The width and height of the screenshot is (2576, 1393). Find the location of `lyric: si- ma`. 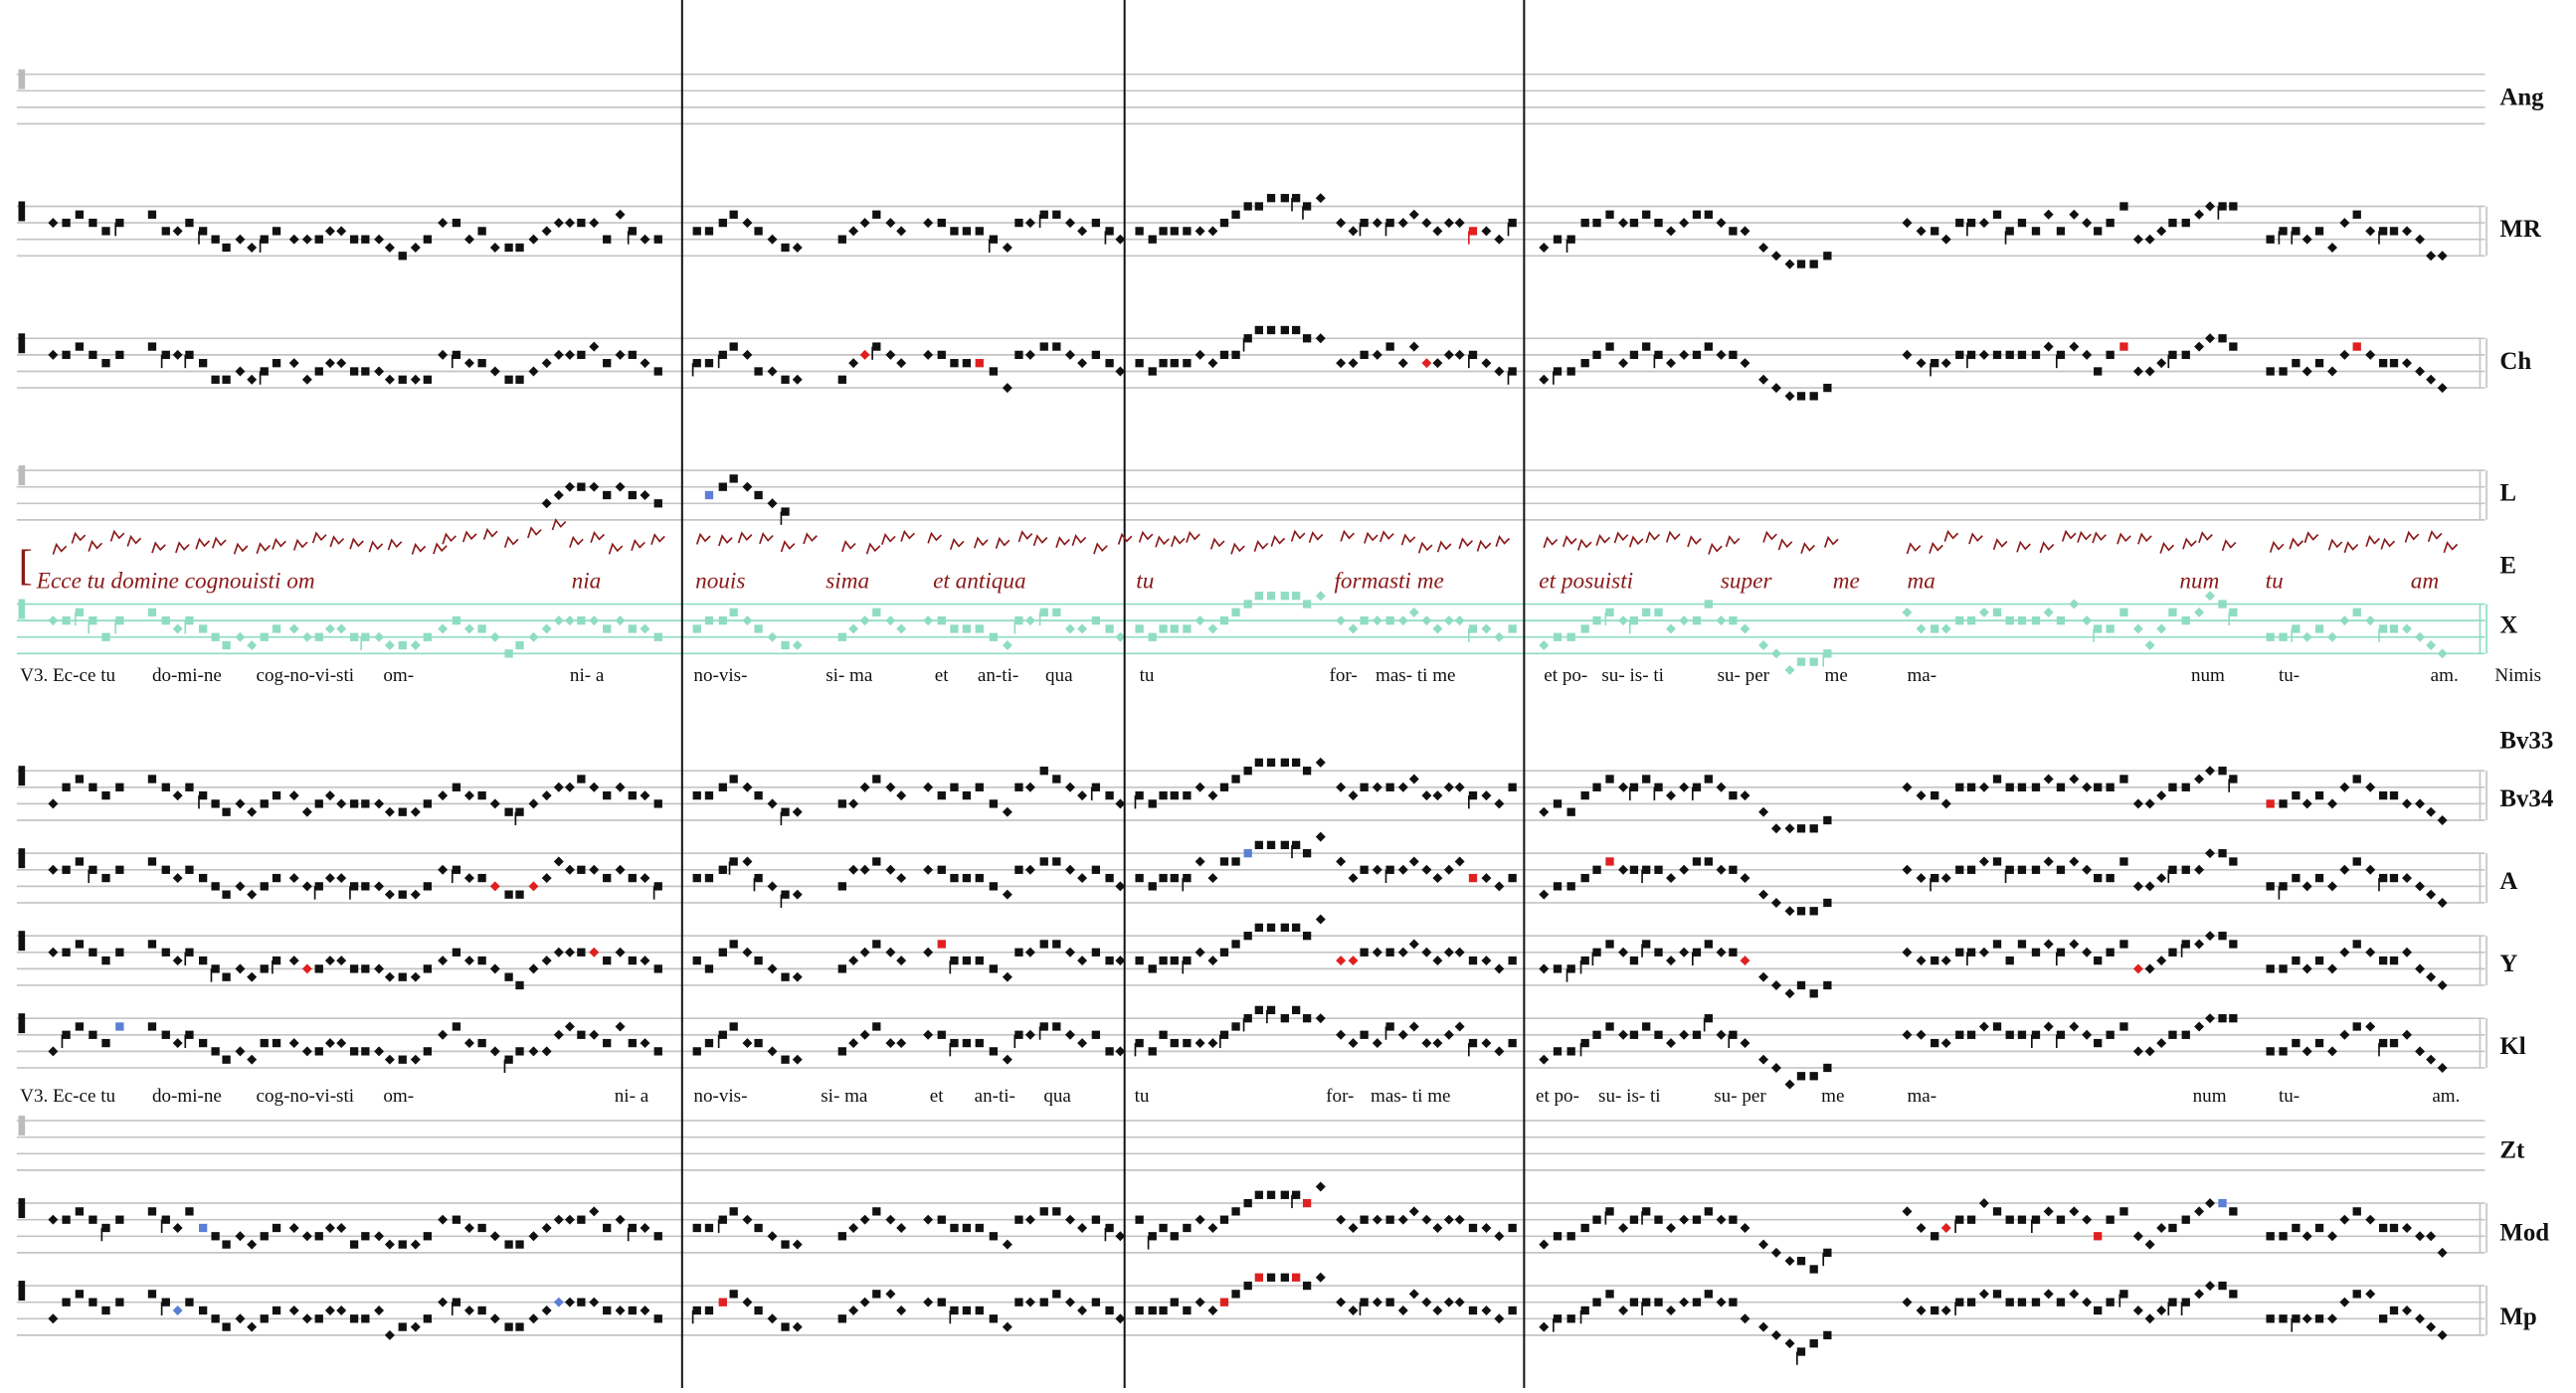

lyric: si- ma is located at coordinates (849, 676).